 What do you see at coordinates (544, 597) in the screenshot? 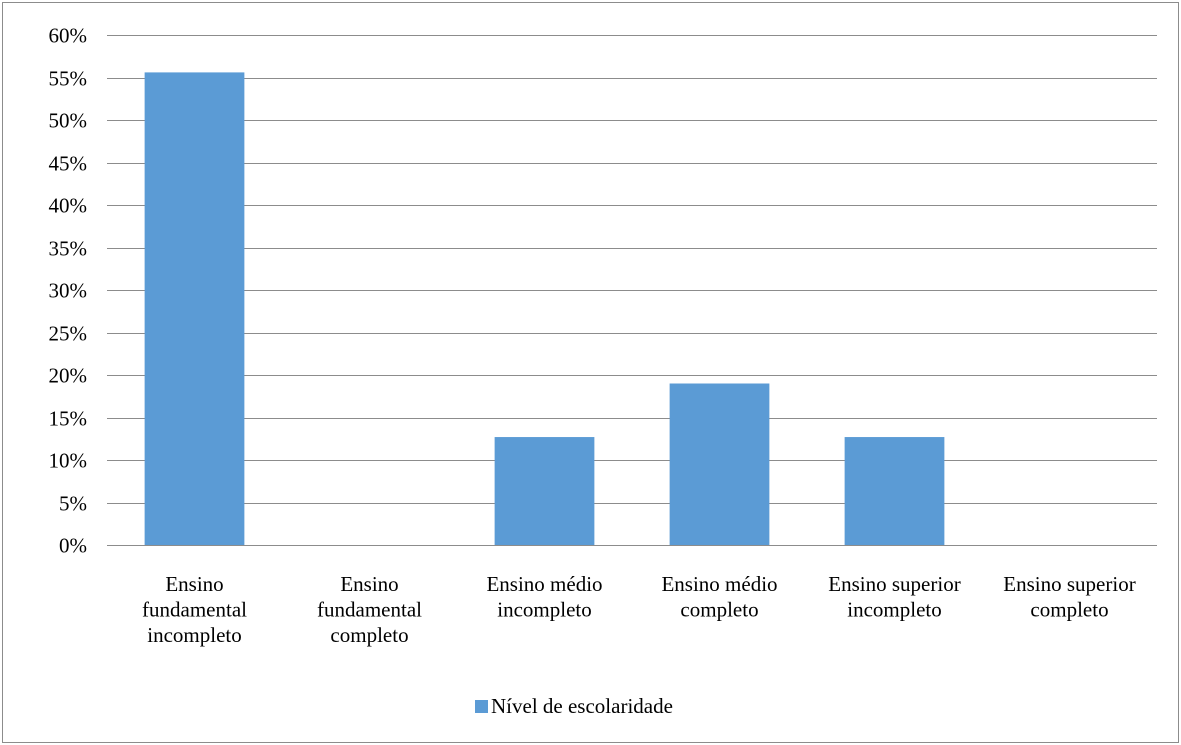
I see `x-tick-label: Ensino médio incompleto` at bounding box center [544, 597].